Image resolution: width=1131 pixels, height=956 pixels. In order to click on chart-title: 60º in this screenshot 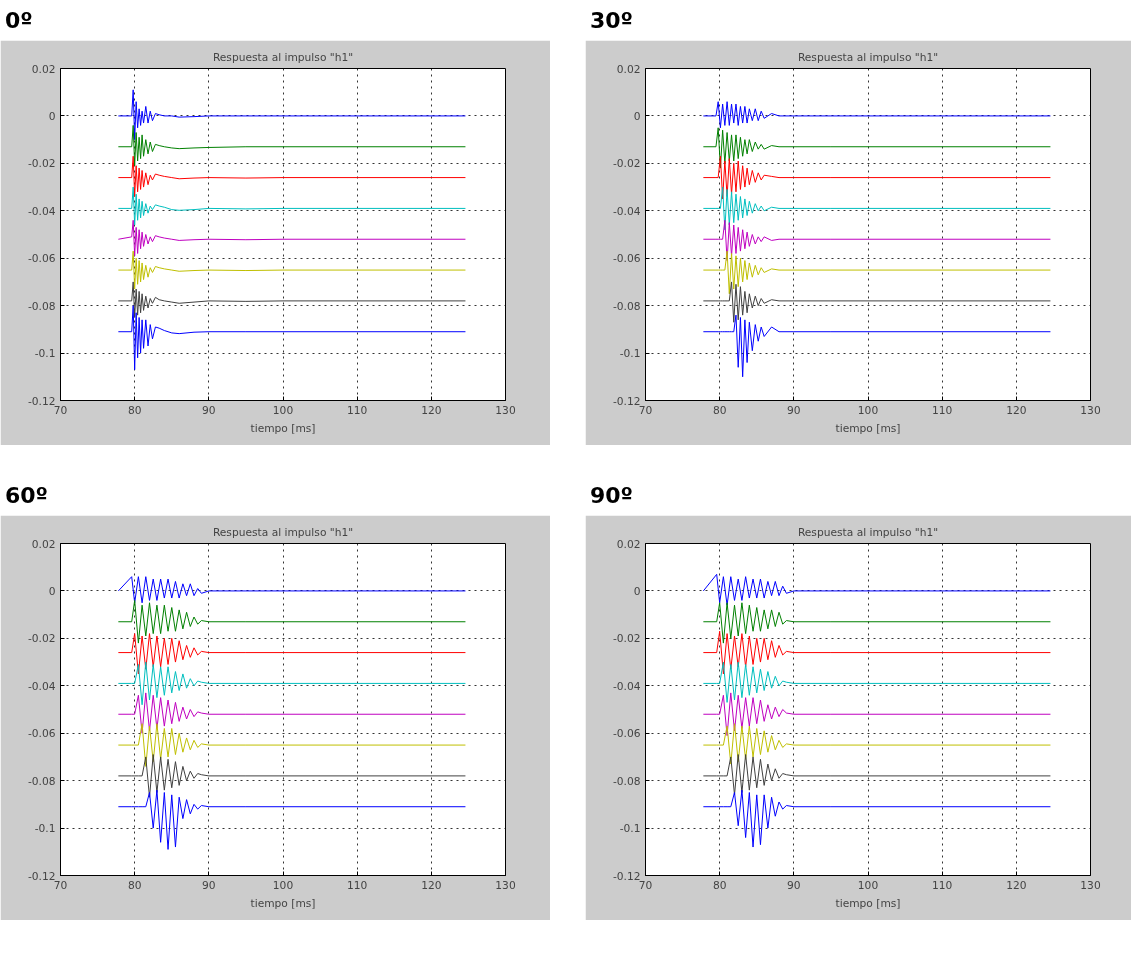, I will do `click(27, 496)`.